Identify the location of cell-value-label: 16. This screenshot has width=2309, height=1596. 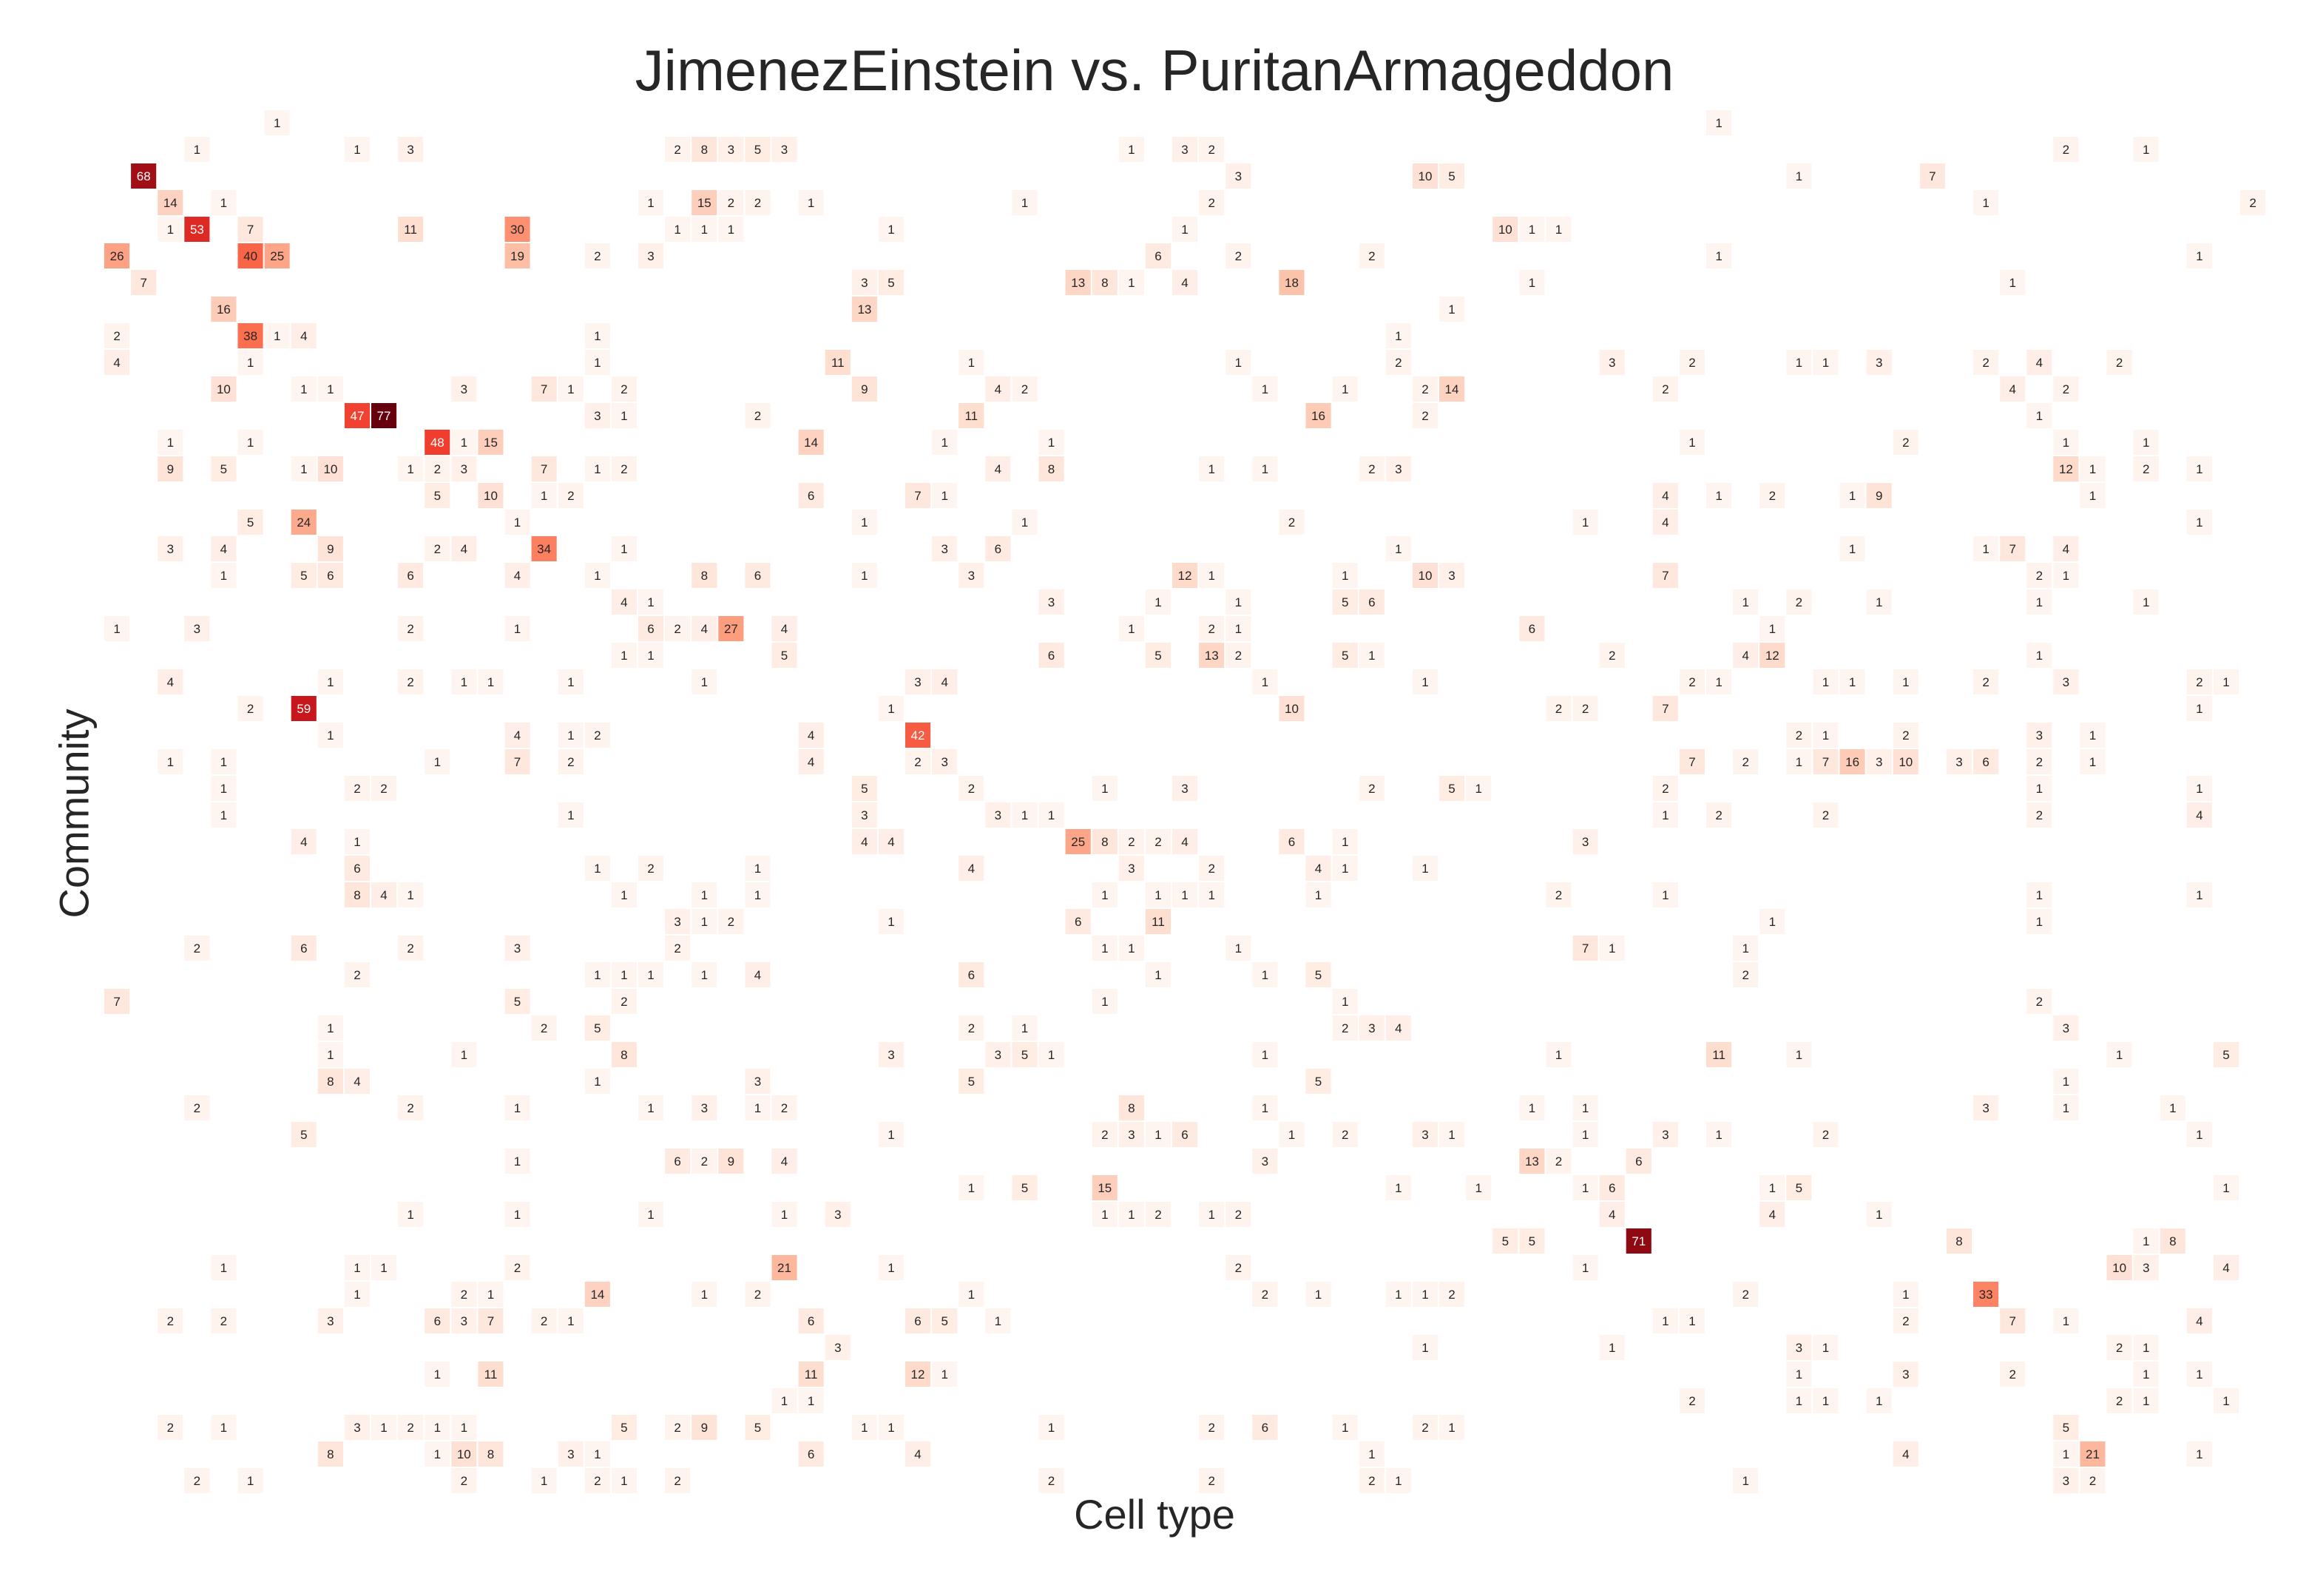
(1852, 762).